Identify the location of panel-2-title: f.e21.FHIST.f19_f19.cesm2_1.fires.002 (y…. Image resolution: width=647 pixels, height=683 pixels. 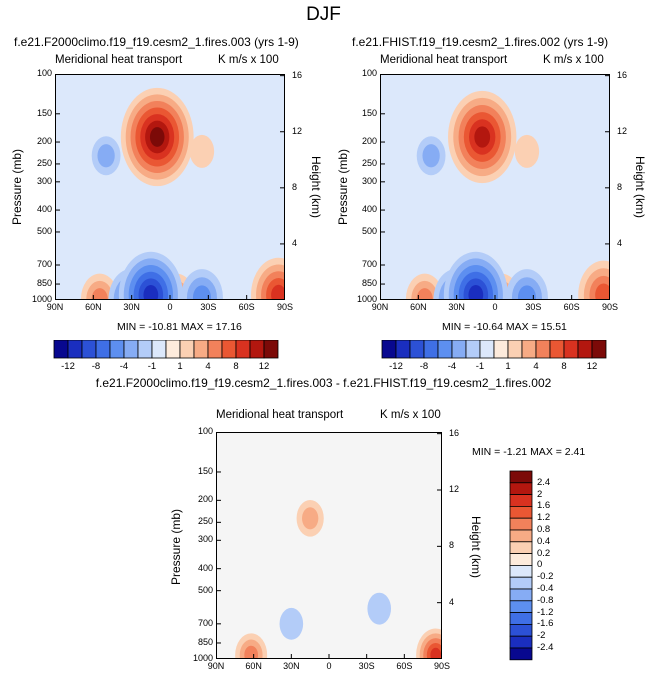
(480, 42).